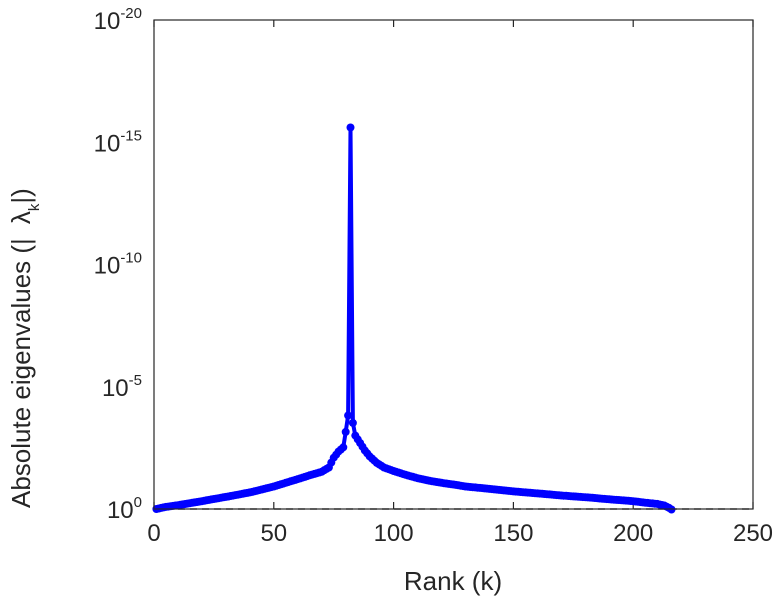  What do you see at coordinates (460, 533) in the screenshot?
I see `x-tick-labels: 0 50 100 150 200 250` at bounding box center [460, 533].